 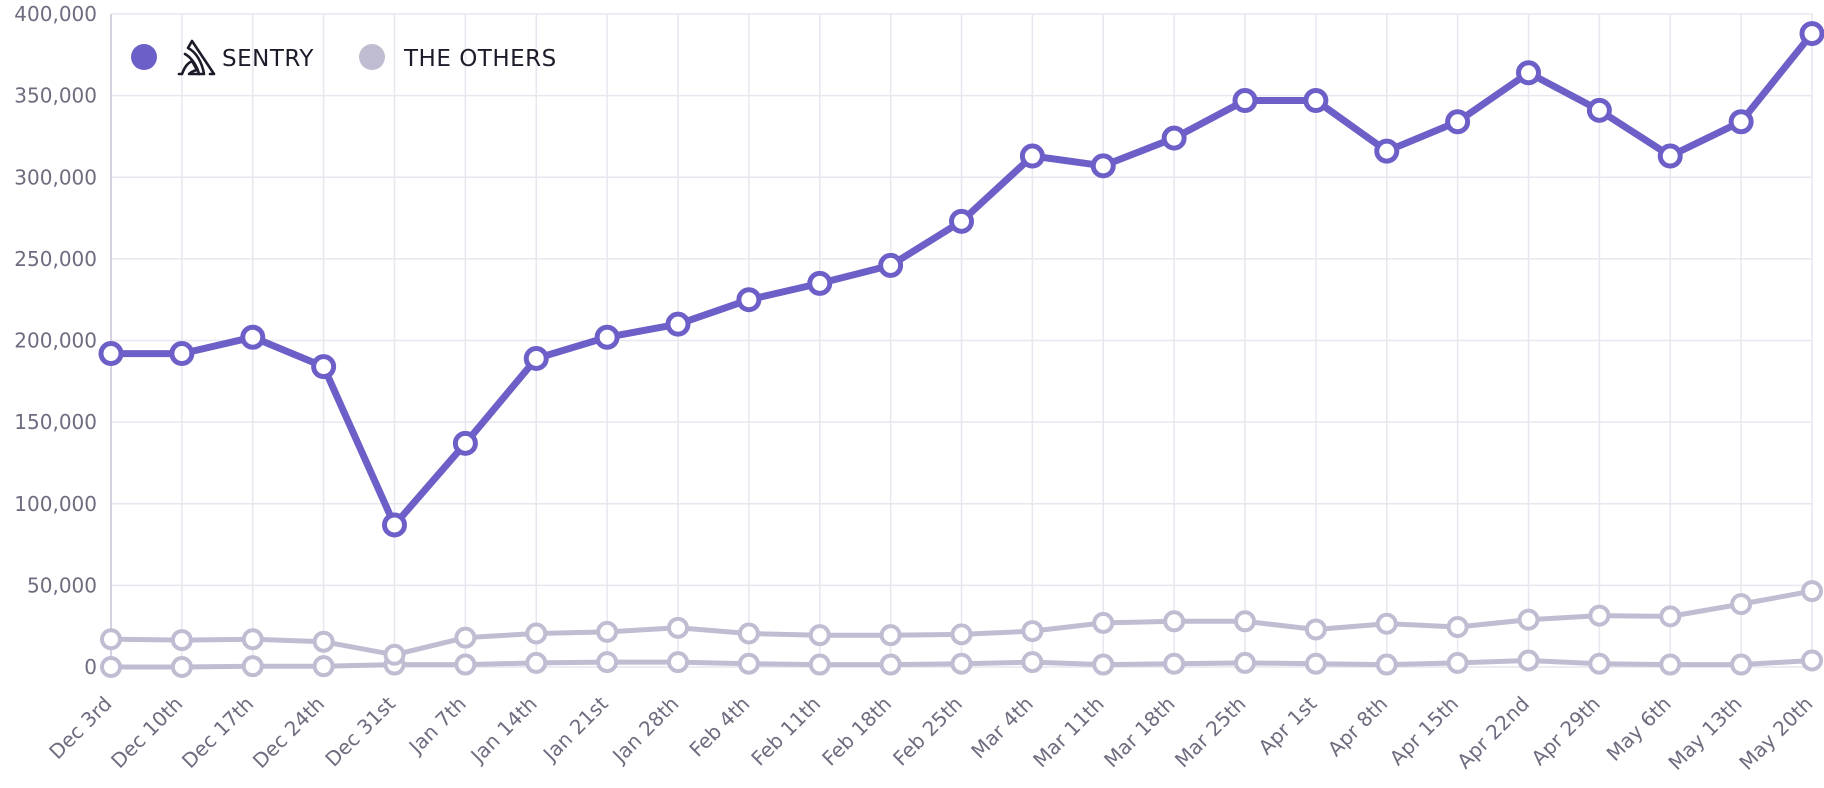 I want to click on y-tick-label: 400,000, so click(x=55, y=14).